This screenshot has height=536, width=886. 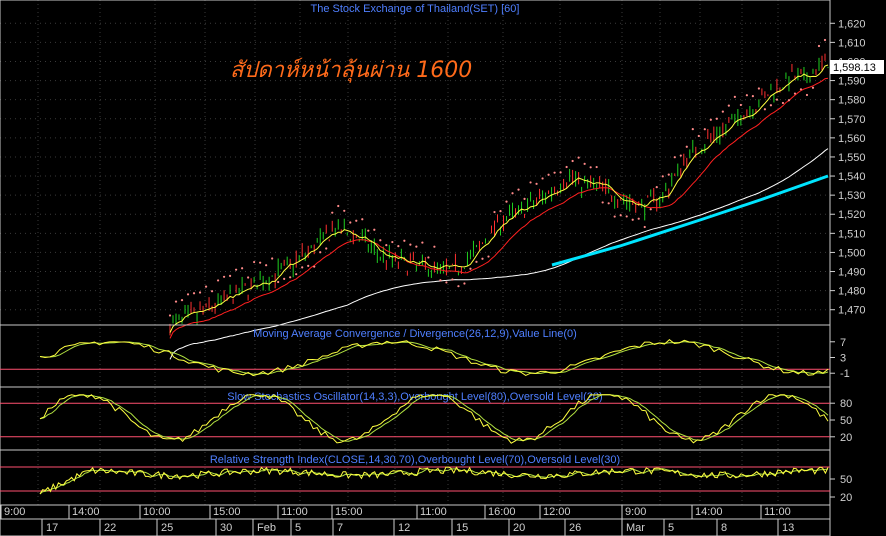 I want to click on x-time-label: 14:00, so click(x=86, y=512).